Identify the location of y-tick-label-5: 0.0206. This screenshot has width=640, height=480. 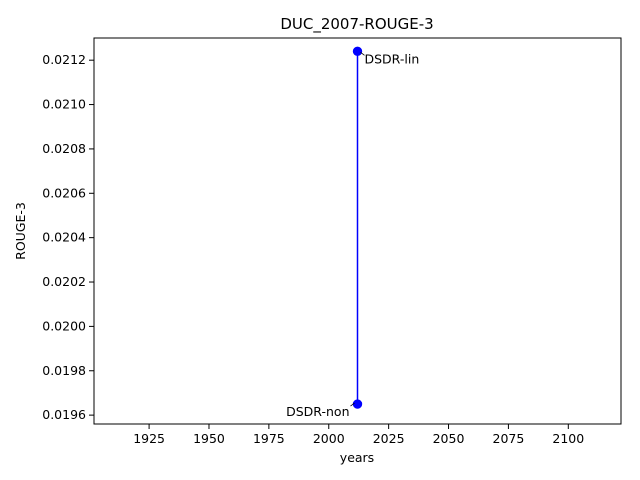
(64, 192).